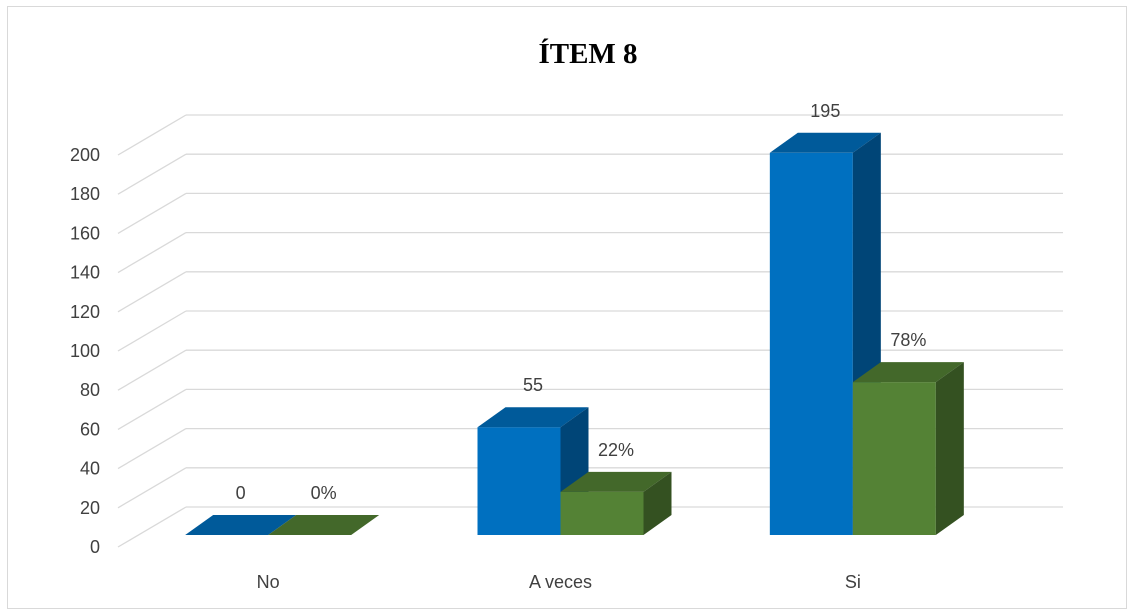  What do you see at coordinates (85, 155) in the screenshot?
I see `y-tick-label: 200` at bounding box center [85, 155].